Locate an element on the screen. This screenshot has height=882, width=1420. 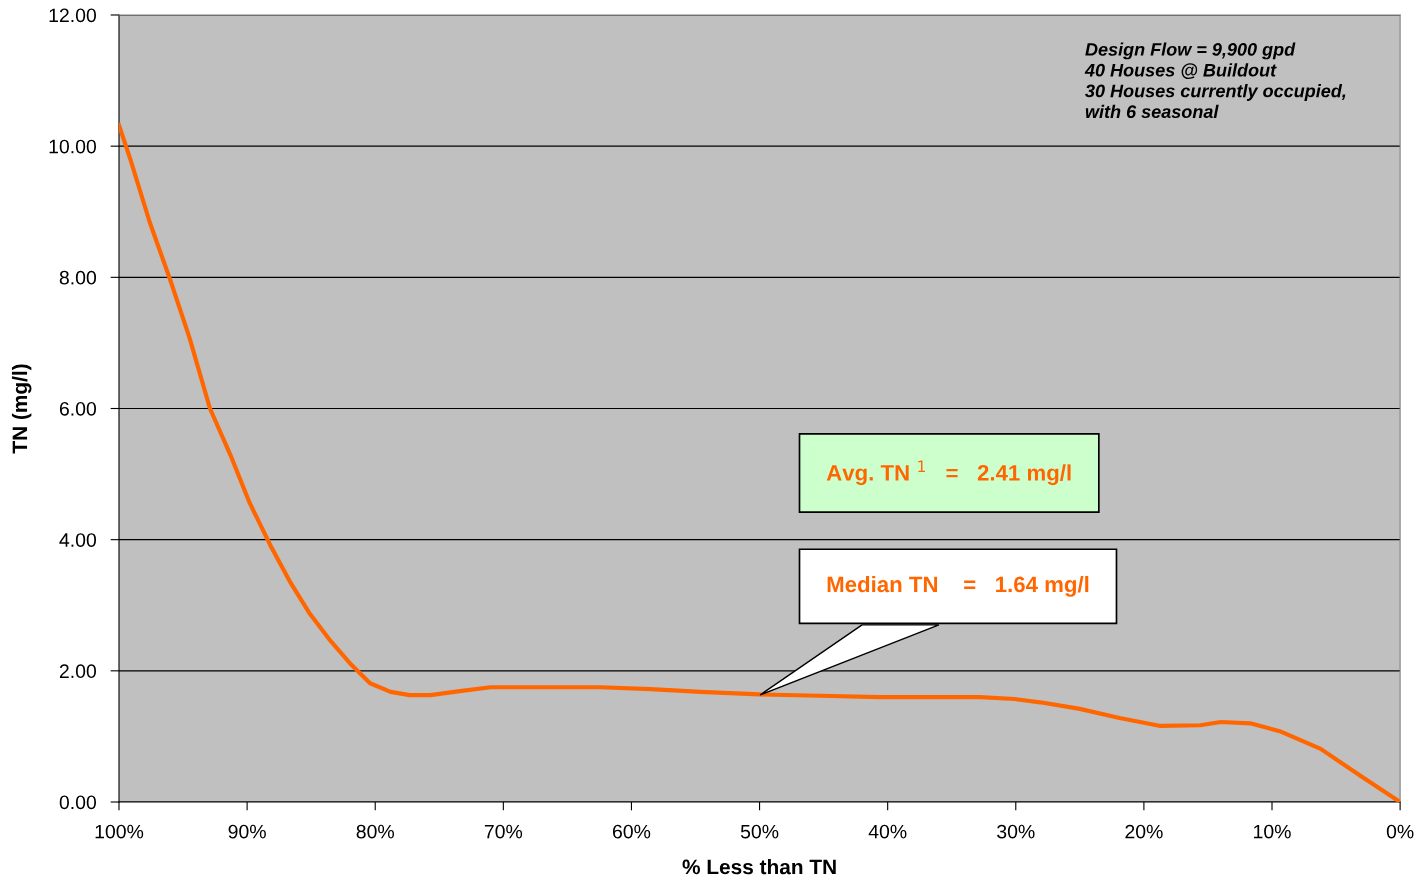
y-axis-title: TN (mg/l) is located at coordinates (21, 409).